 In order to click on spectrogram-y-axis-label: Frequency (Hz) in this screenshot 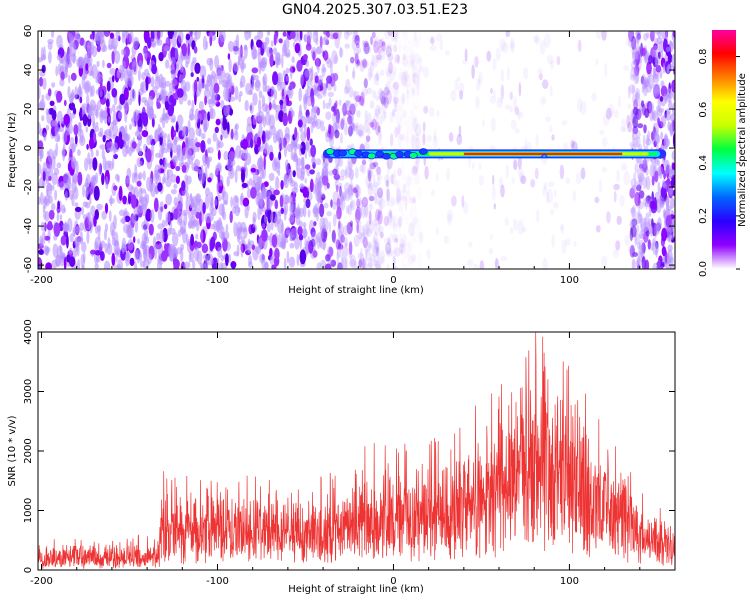, I will do `click(12, 150)`.